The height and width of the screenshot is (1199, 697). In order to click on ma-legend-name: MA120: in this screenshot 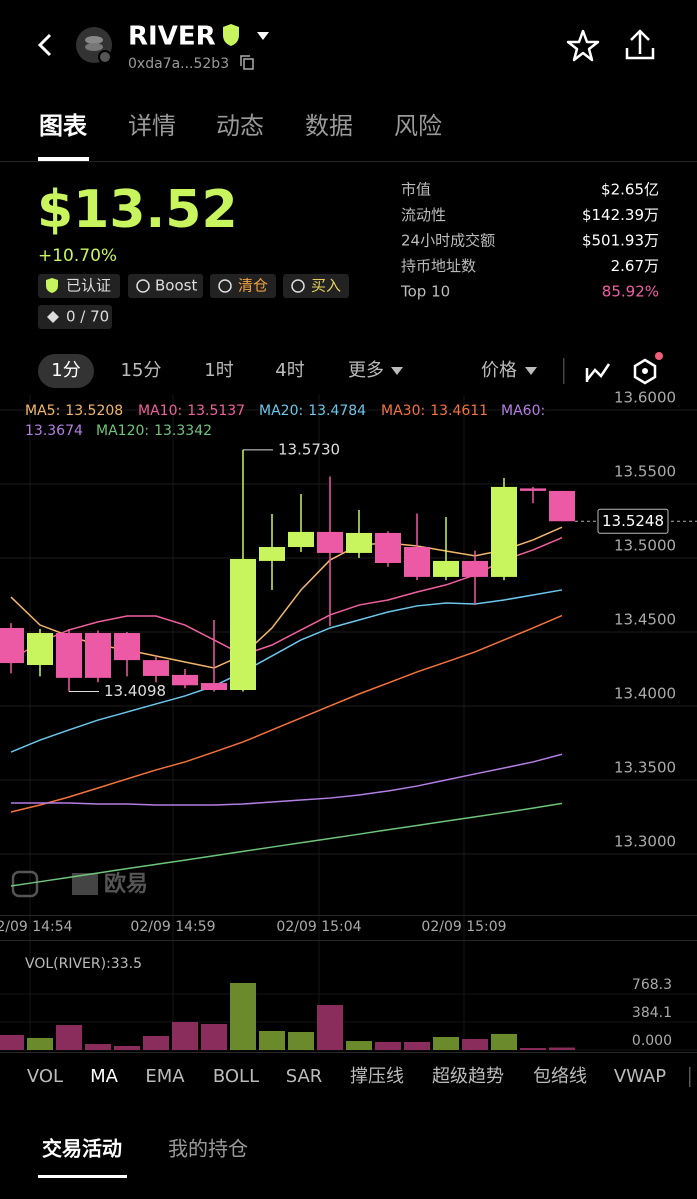, I will do `click(122, 431)`.